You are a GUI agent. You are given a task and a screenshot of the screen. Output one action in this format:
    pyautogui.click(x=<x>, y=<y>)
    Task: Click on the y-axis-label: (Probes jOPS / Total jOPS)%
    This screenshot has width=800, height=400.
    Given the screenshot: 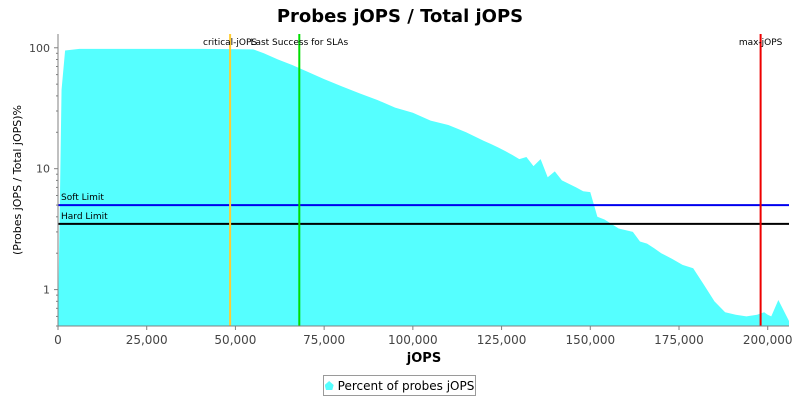 What is the action you would take?
    pyautogui.click(x=17, y=180)
    